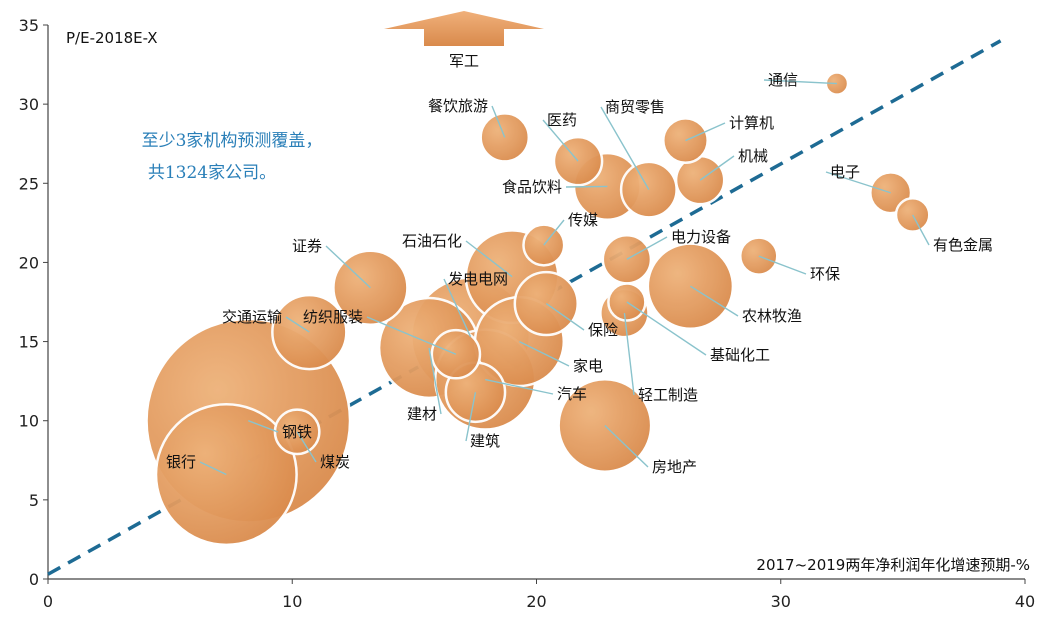  Describe the element at coordinates (603, 330) in the screenshot. I see `label-保险: 保险` at that location.